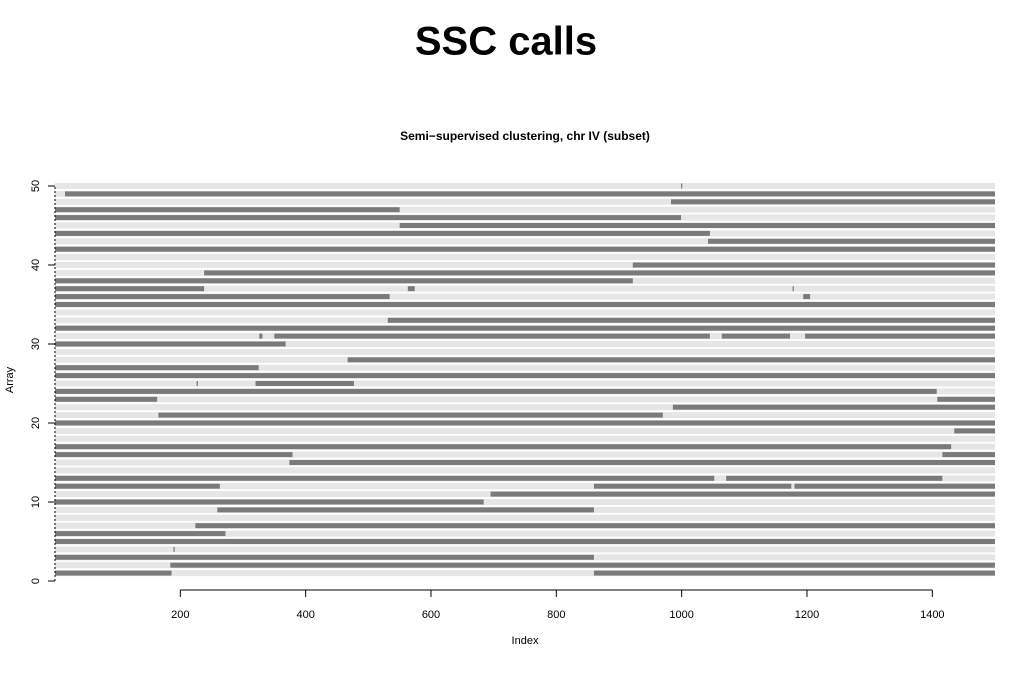 The height and width of the screenshot is (682, 1023). I want to click on y-tick-label: 20, so click(36, 423).